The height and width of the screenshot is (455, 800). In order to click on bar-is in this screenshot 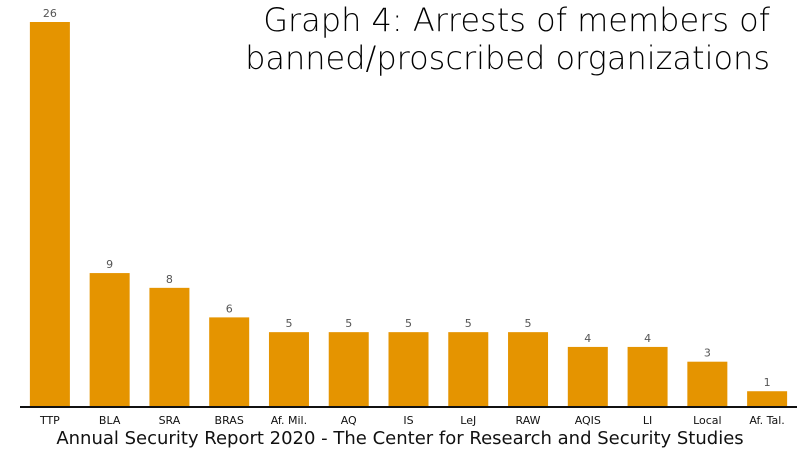, I will do `click(408, 369)`.